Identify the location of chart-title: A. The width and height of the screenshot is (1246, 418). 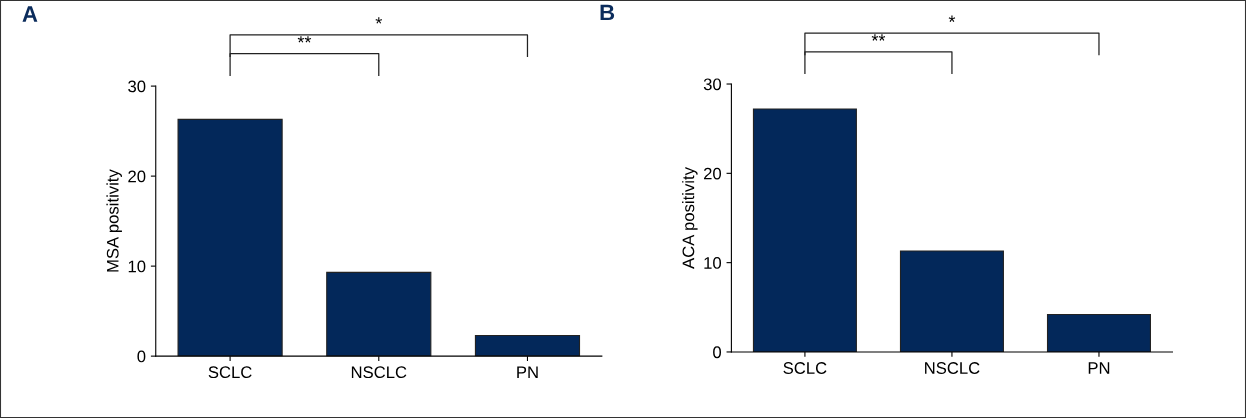
(30, 14).